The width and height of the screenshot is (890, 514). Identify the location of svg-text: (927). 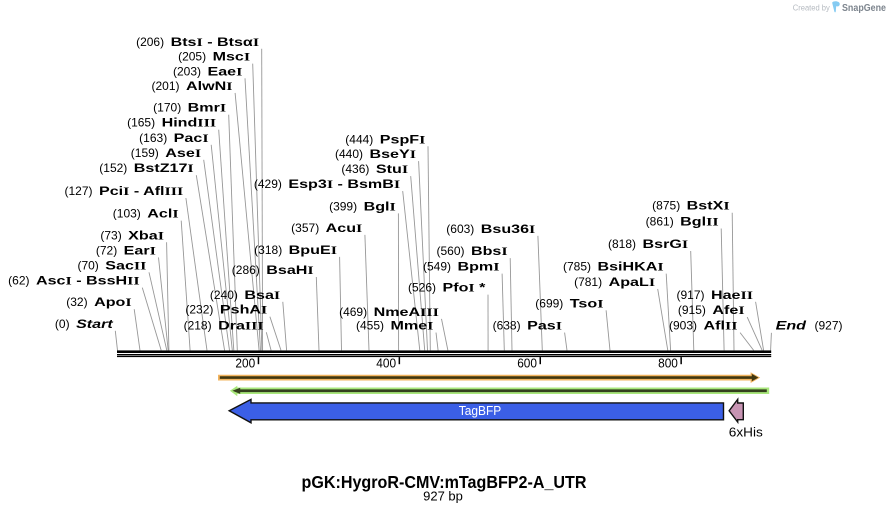
(829, 326).